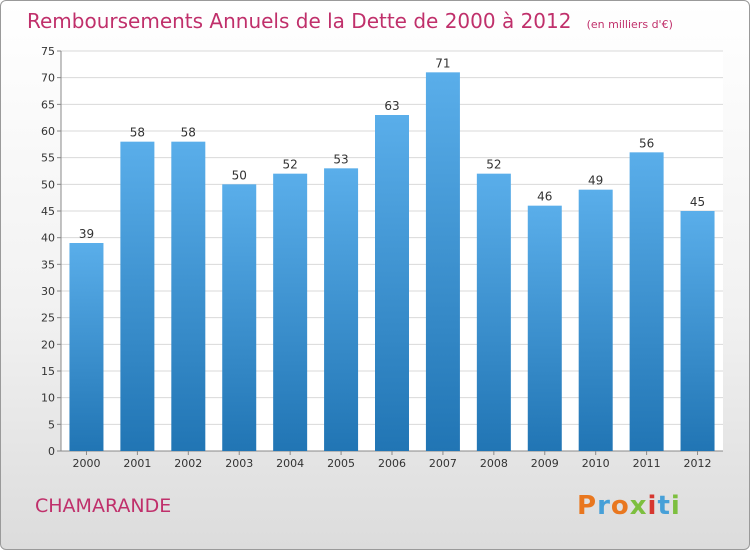 The height and width of the screenshot is (550, 750). I want to click on x-tick-label: 2002, so click(188, 463).